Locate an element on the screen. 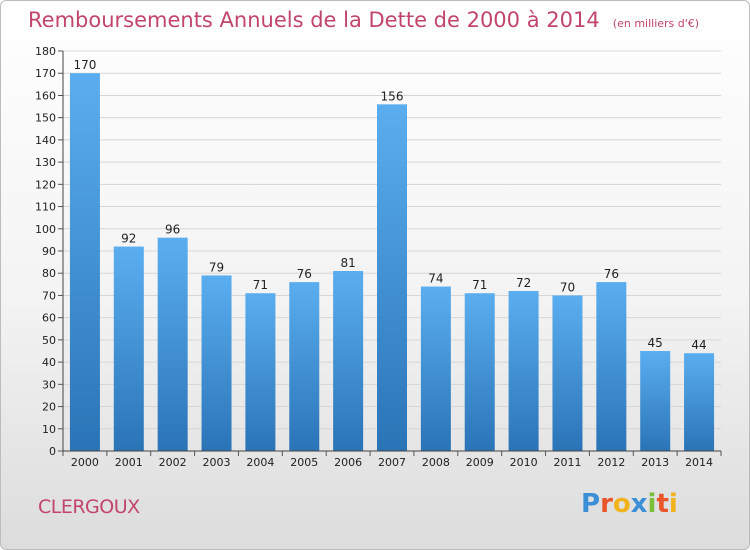 This screenshot has width=750, height=550. y-tick-label: 90 is located at coordinates (49, 251).